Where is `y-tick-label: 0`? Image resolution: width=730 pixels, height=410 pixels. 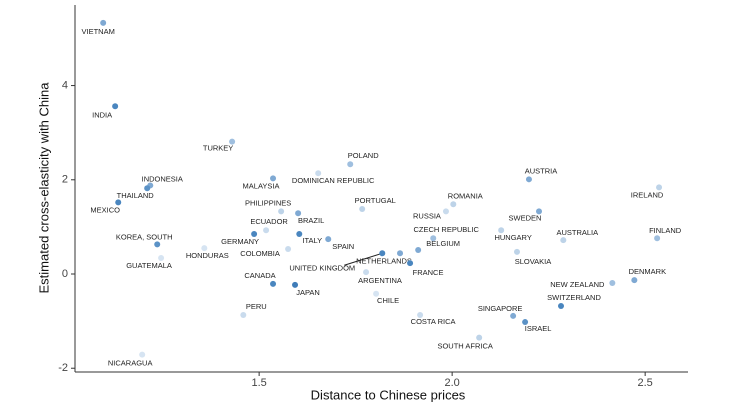
y-tick-label: 0 is located at coordinates (65, 274).